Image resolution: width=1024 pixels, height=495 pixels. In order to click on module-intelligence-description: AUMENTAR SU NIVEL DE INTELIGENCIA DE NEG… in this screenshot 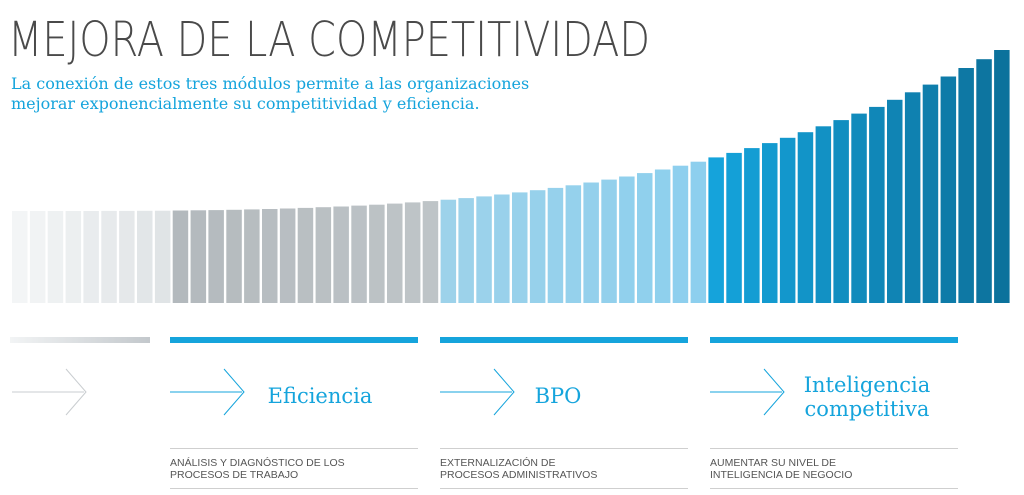, I will do `click(834, 469)`.